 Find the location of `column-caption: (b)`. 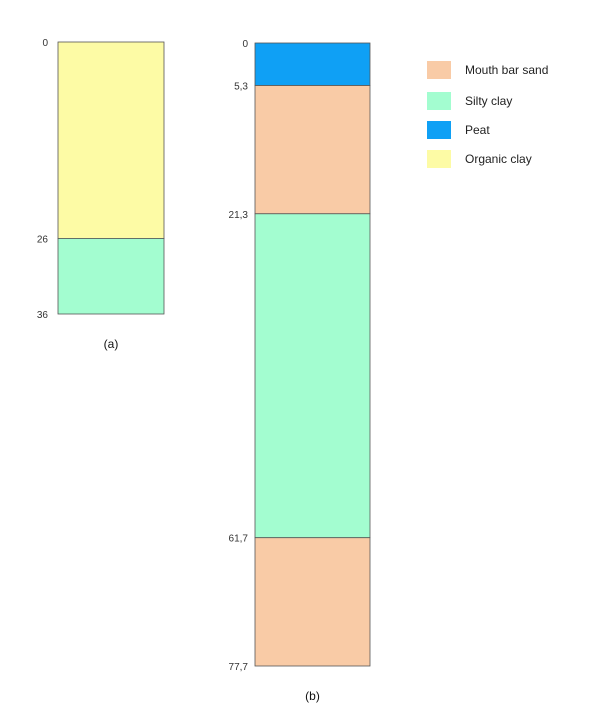

column-caption: (b) is located at coordinates (312, 696).